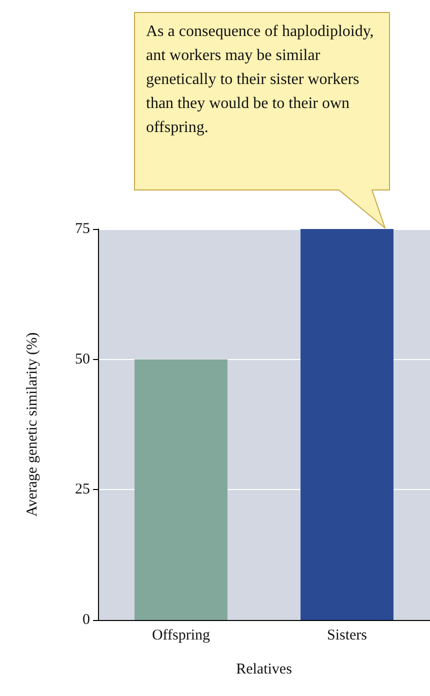  What do you see at coordinates (86, 620) in the screenshot?
I see `y-tick-label: 0` at bounding box center [86, 620].